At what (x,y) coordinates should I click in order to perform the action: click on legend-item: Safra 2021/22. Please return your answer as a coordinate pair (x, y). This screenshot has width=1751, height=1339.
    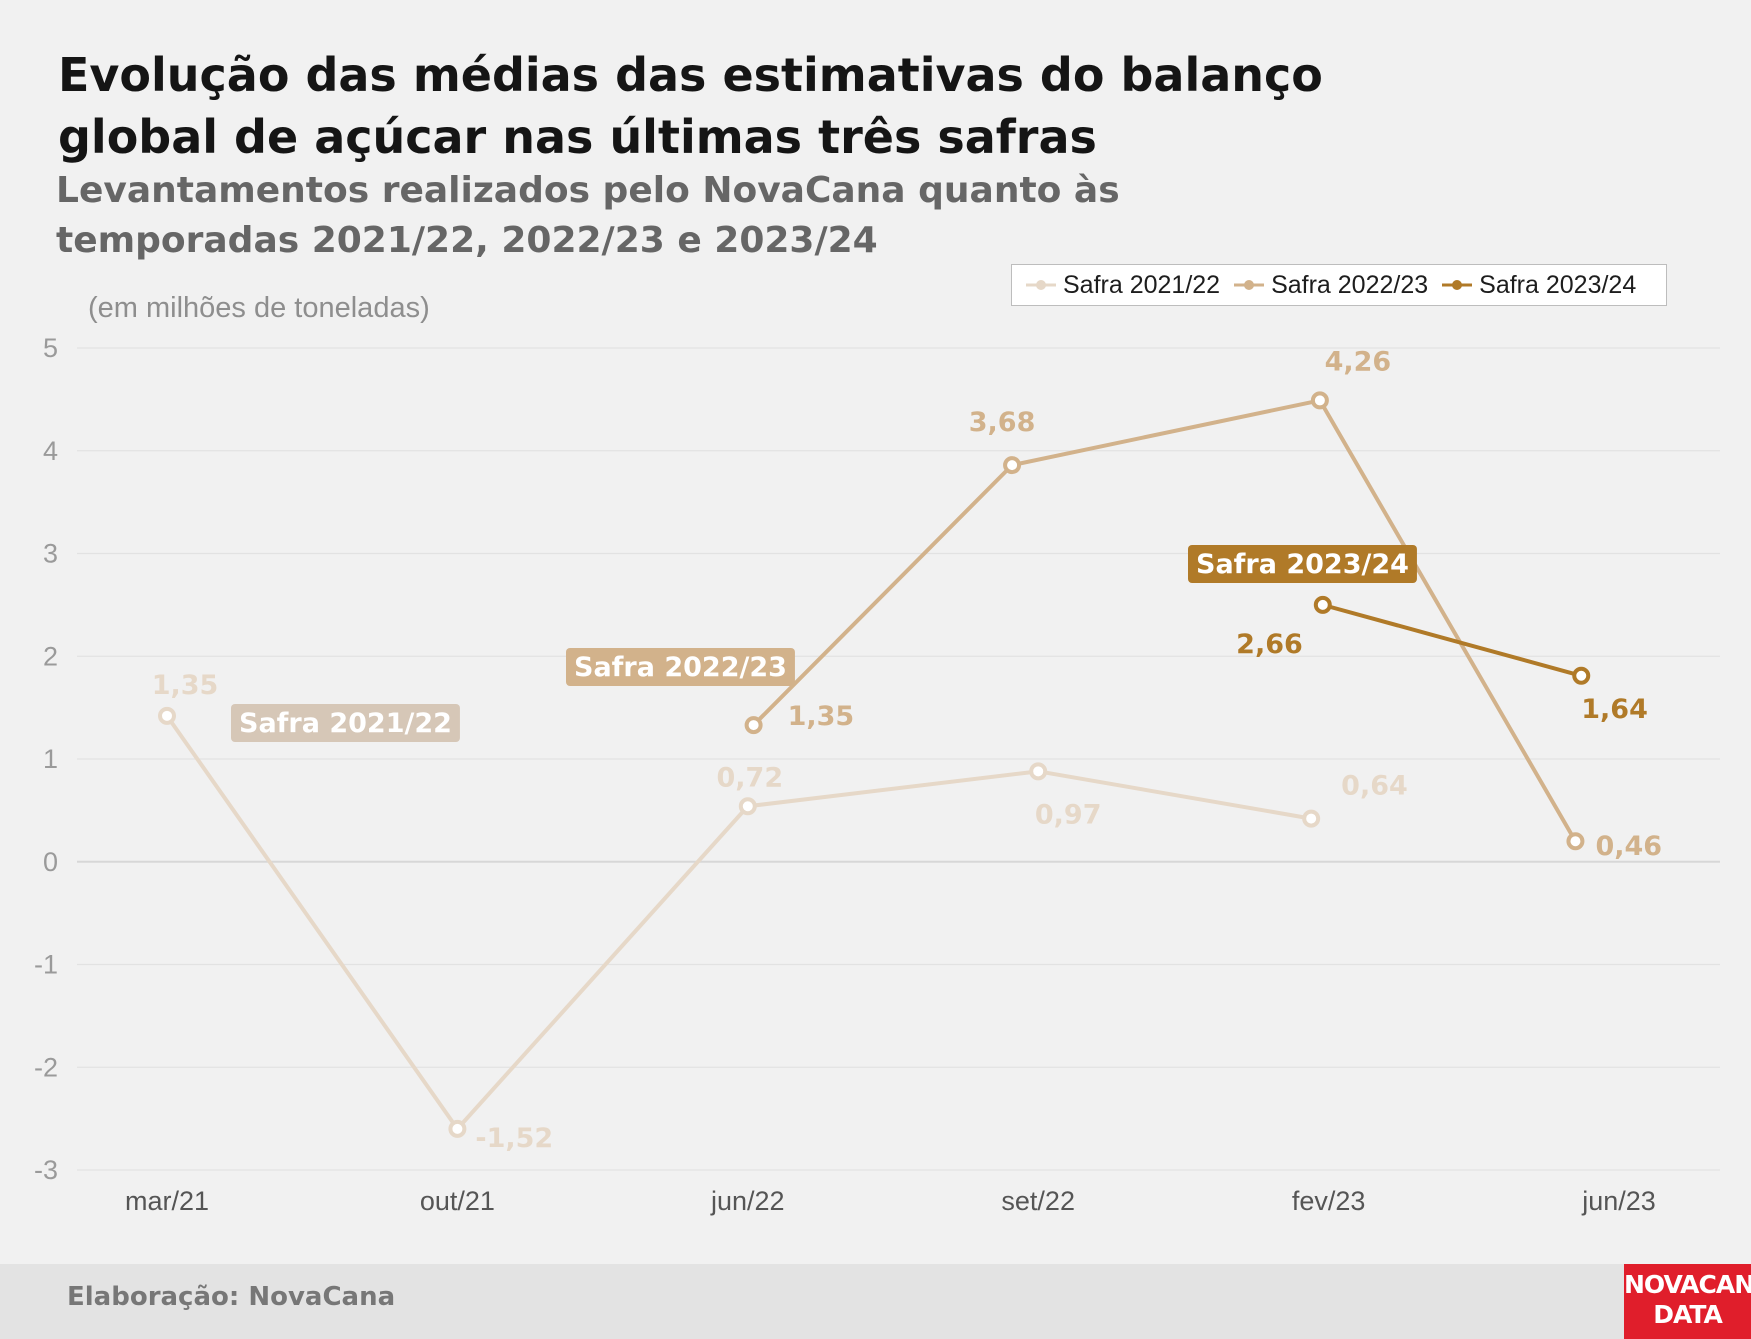
    Looking at the image, I should click on (1123, 285).